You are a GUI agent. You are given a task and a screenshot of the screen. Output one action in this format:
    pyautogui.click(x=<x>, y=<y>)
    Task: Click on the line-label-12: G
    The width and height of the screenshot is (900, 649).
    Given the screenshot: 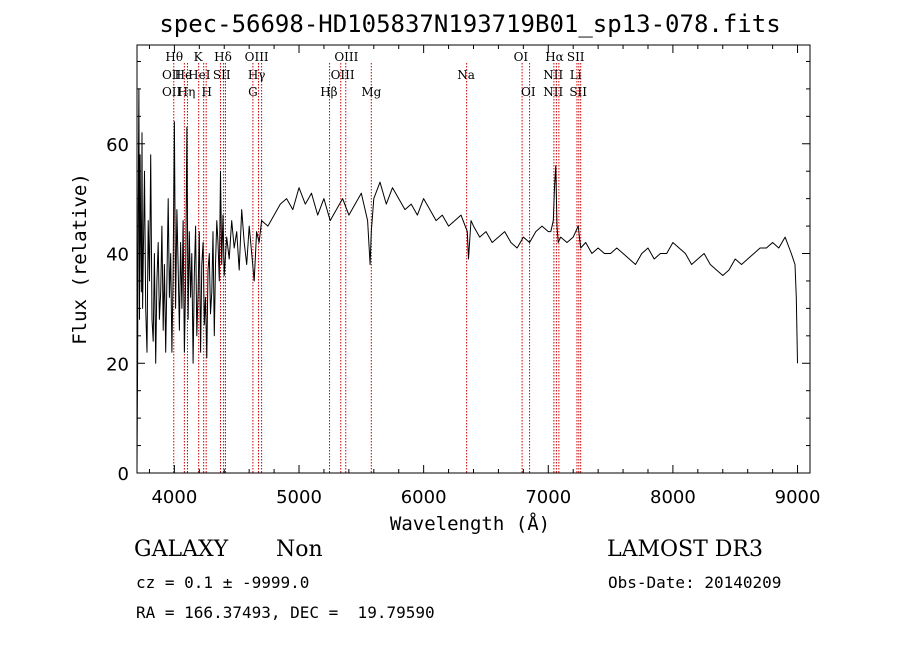 What is the action you would take?
    pyautogui.click(x=253, y=92)
    